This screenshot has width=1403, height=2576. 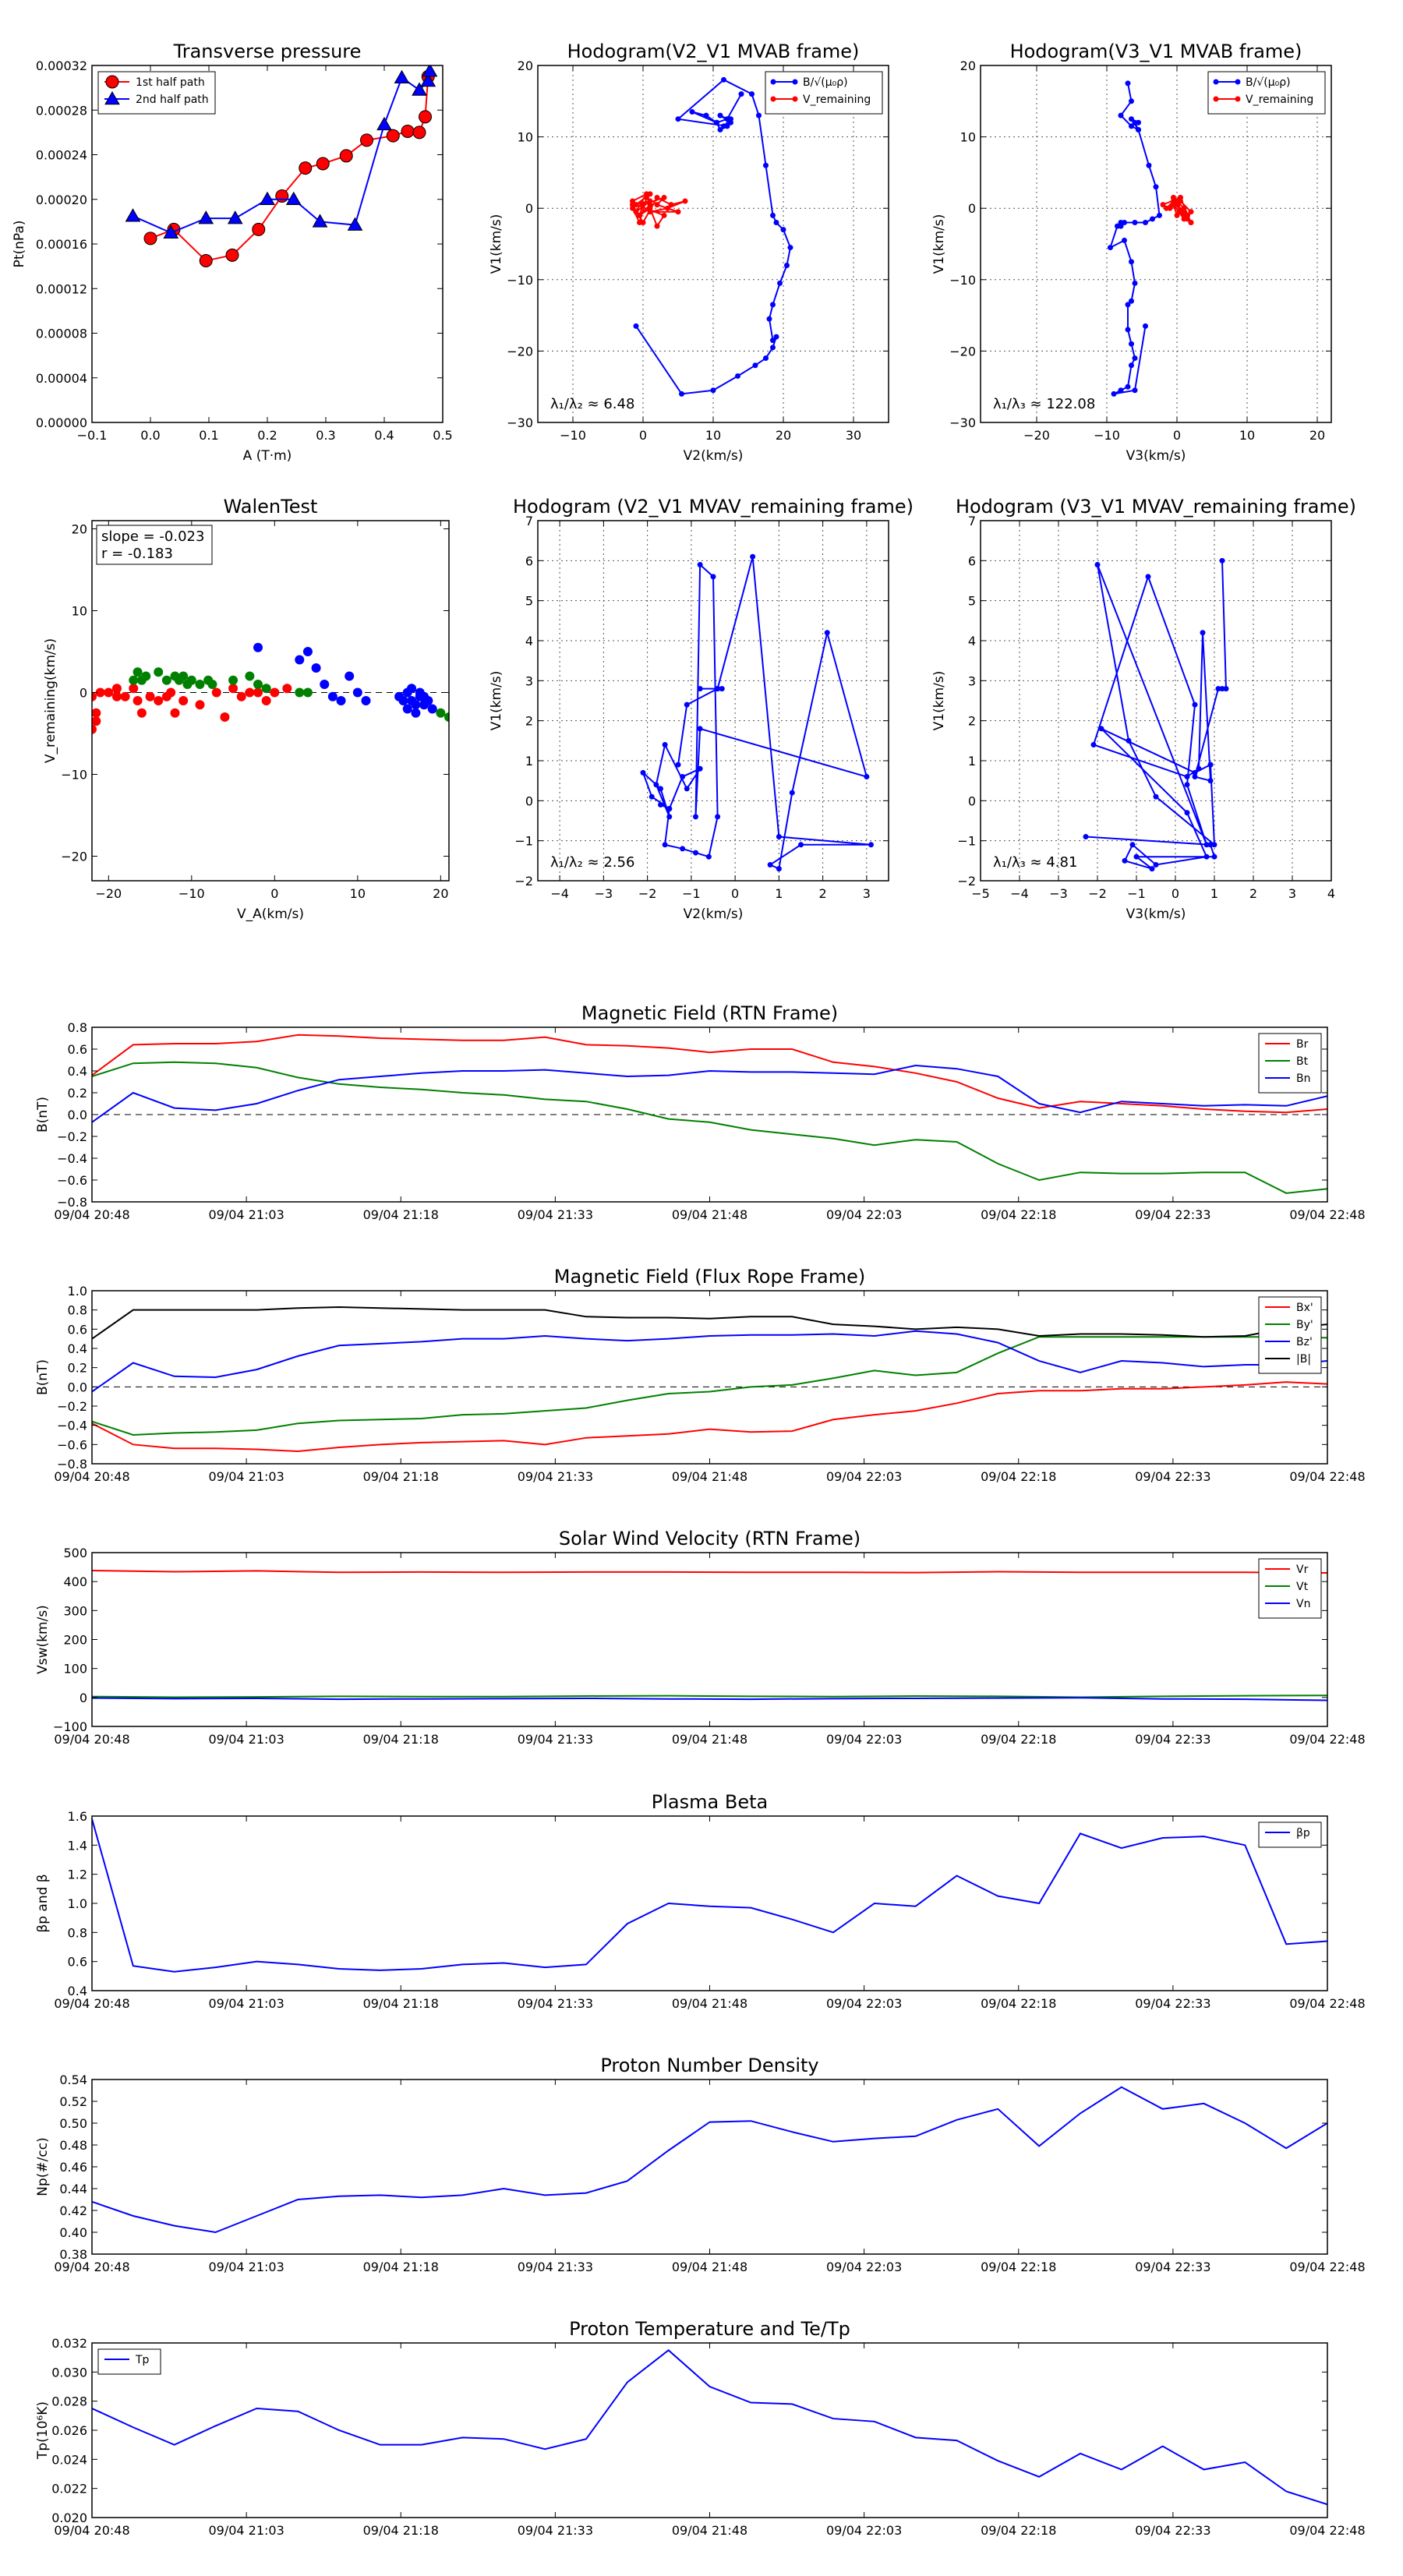 What do you see at coordinates (69, 2518) in the screenshot?
I see `y-tick-label: 0.020` at bounding box center [69, 2518].